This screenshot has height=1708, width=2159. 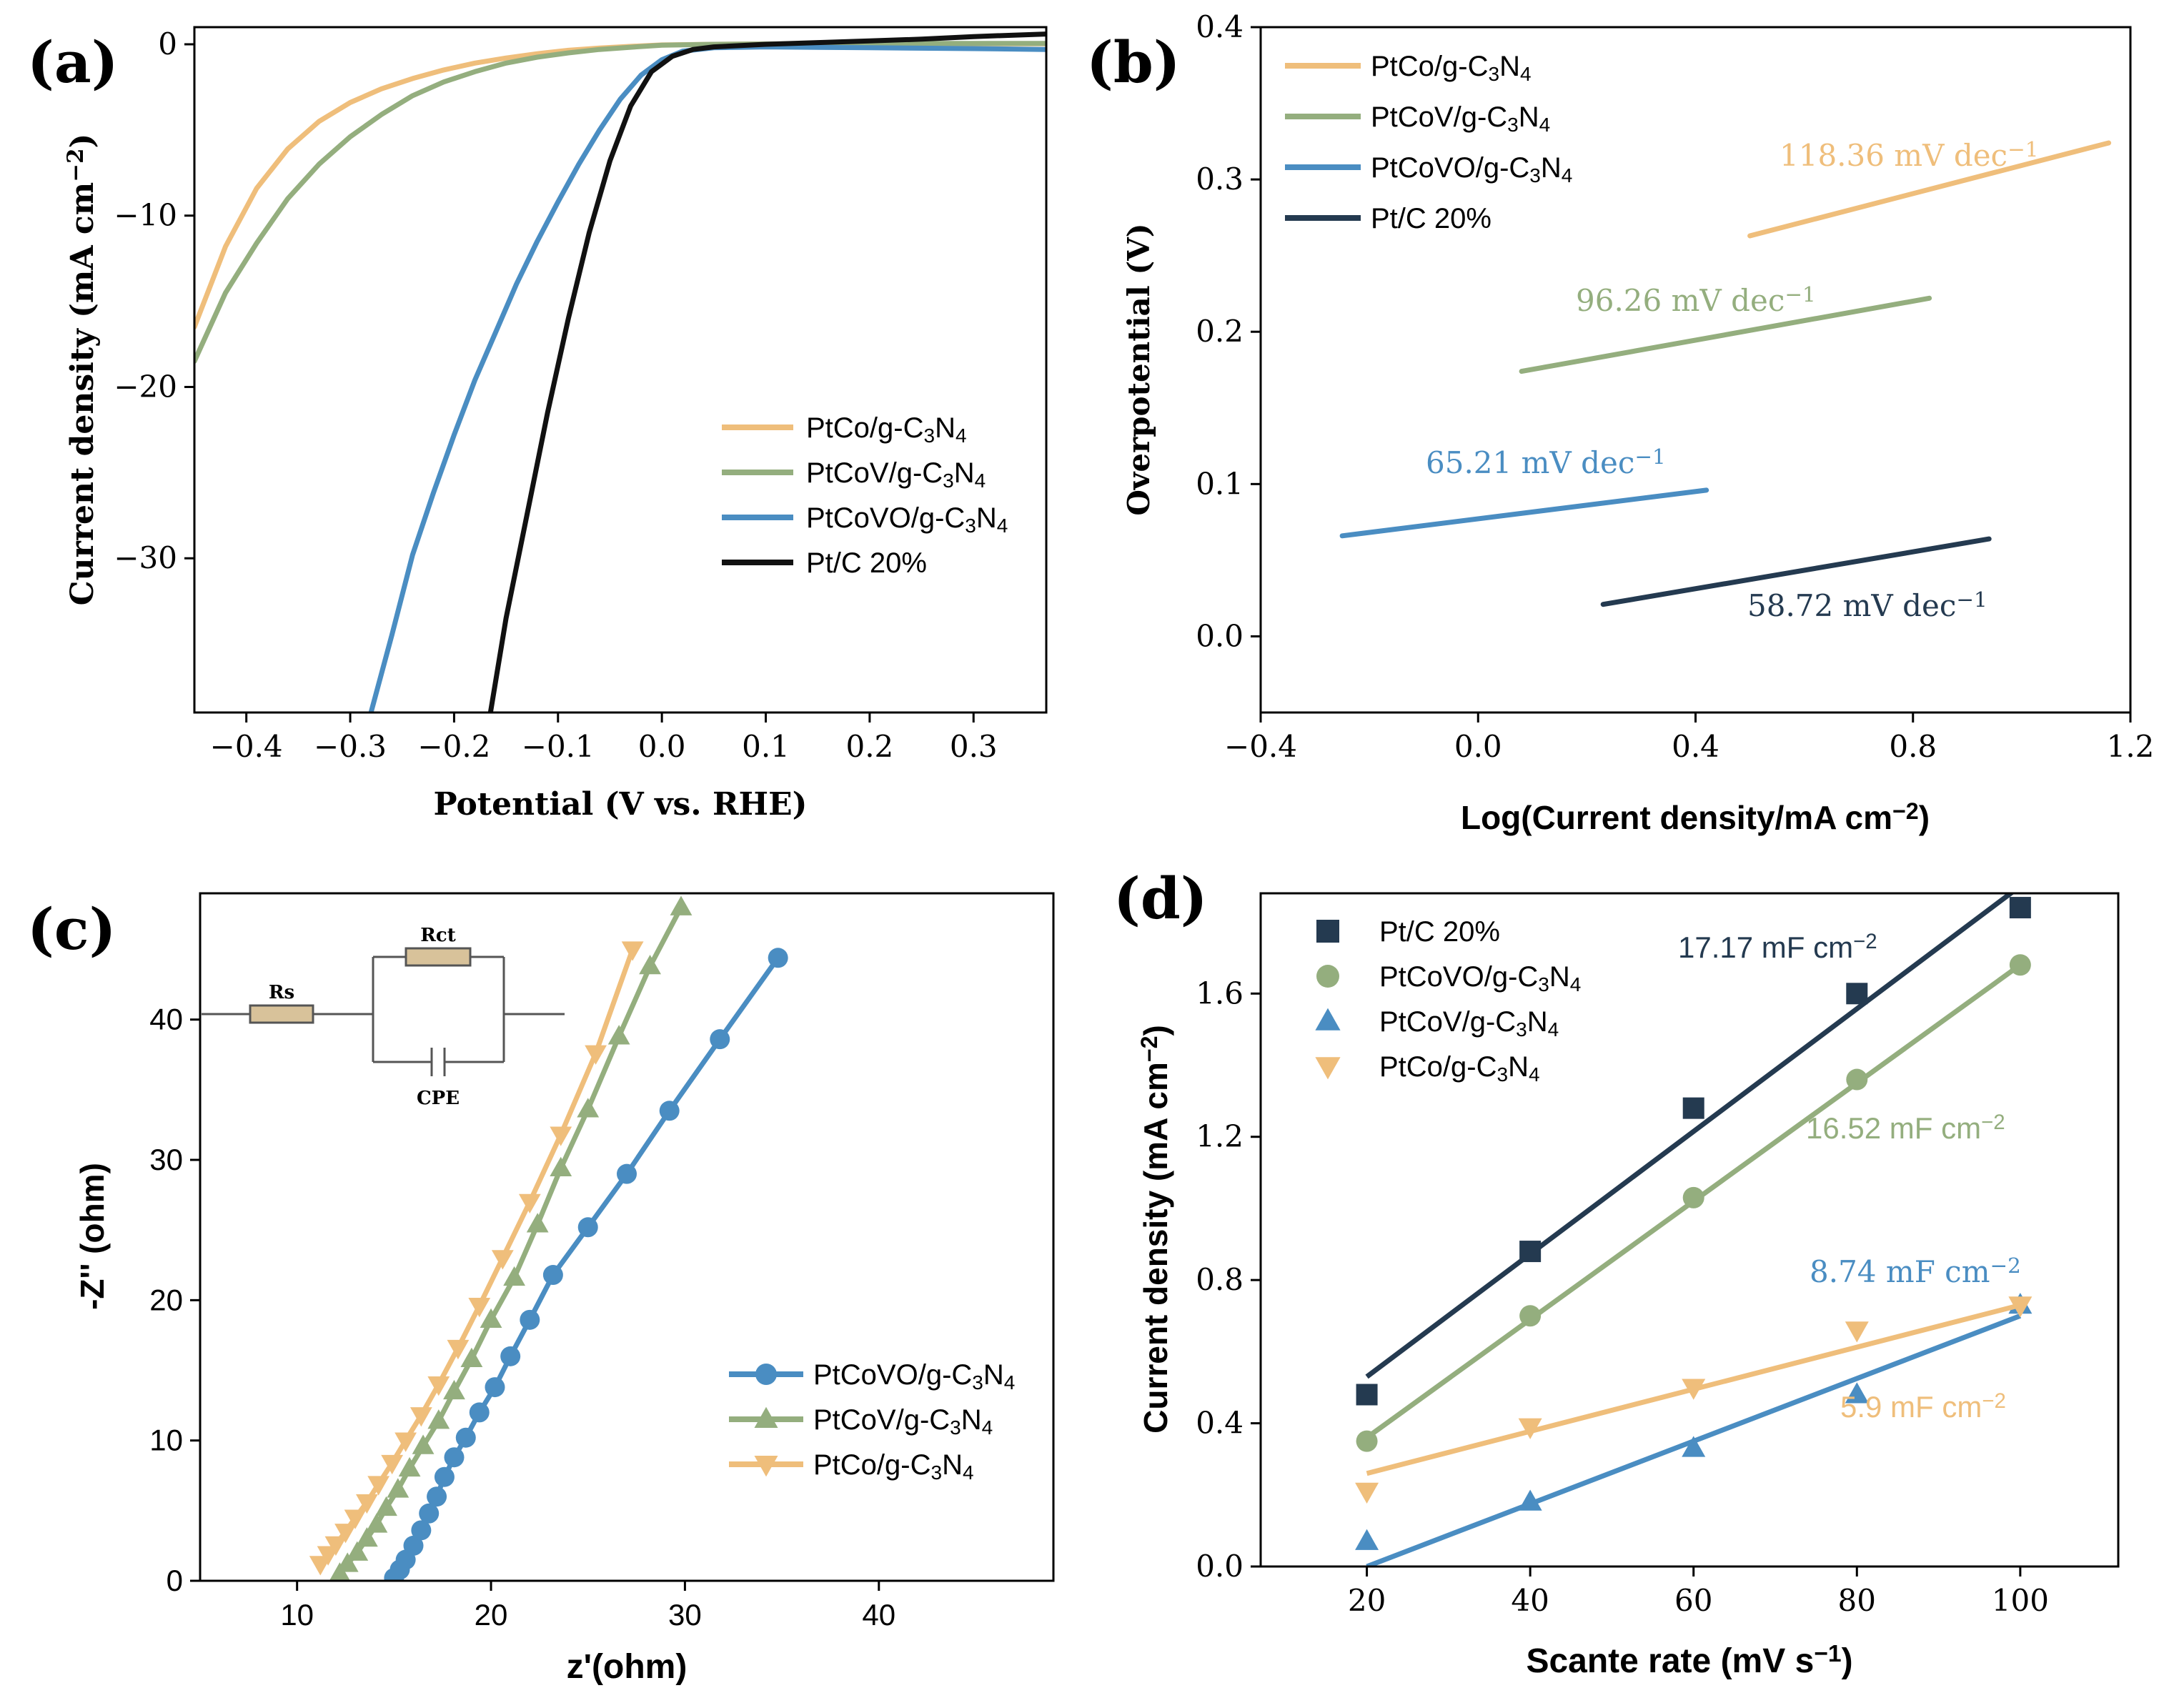 What do you see at coordinates (453, 747) in the screenshot?
I see `x-tick-label-a: −0.2` at bounding box center [453, 747].